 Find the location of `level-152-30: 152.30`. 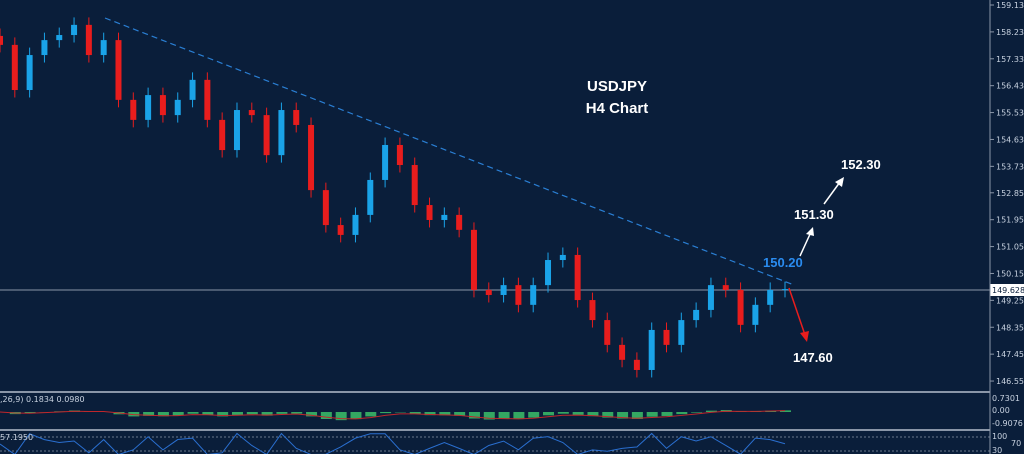

level-152-30: 152.30 is located at coordinates (861, 164).